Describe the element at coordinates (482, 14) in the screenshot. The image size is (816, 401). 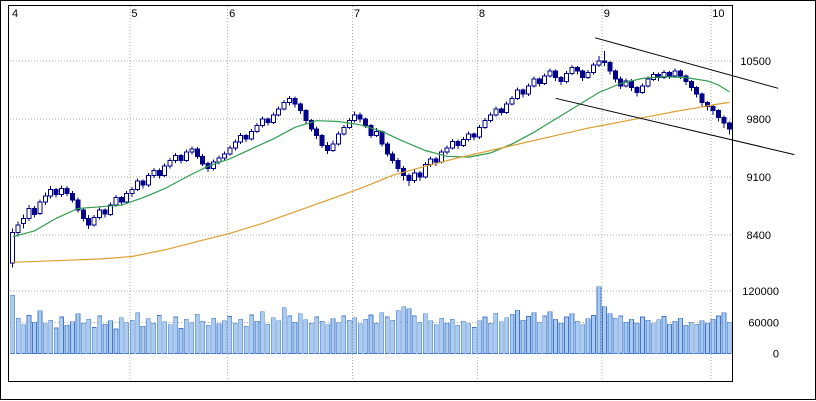
I see `month-label: 8` at that location.